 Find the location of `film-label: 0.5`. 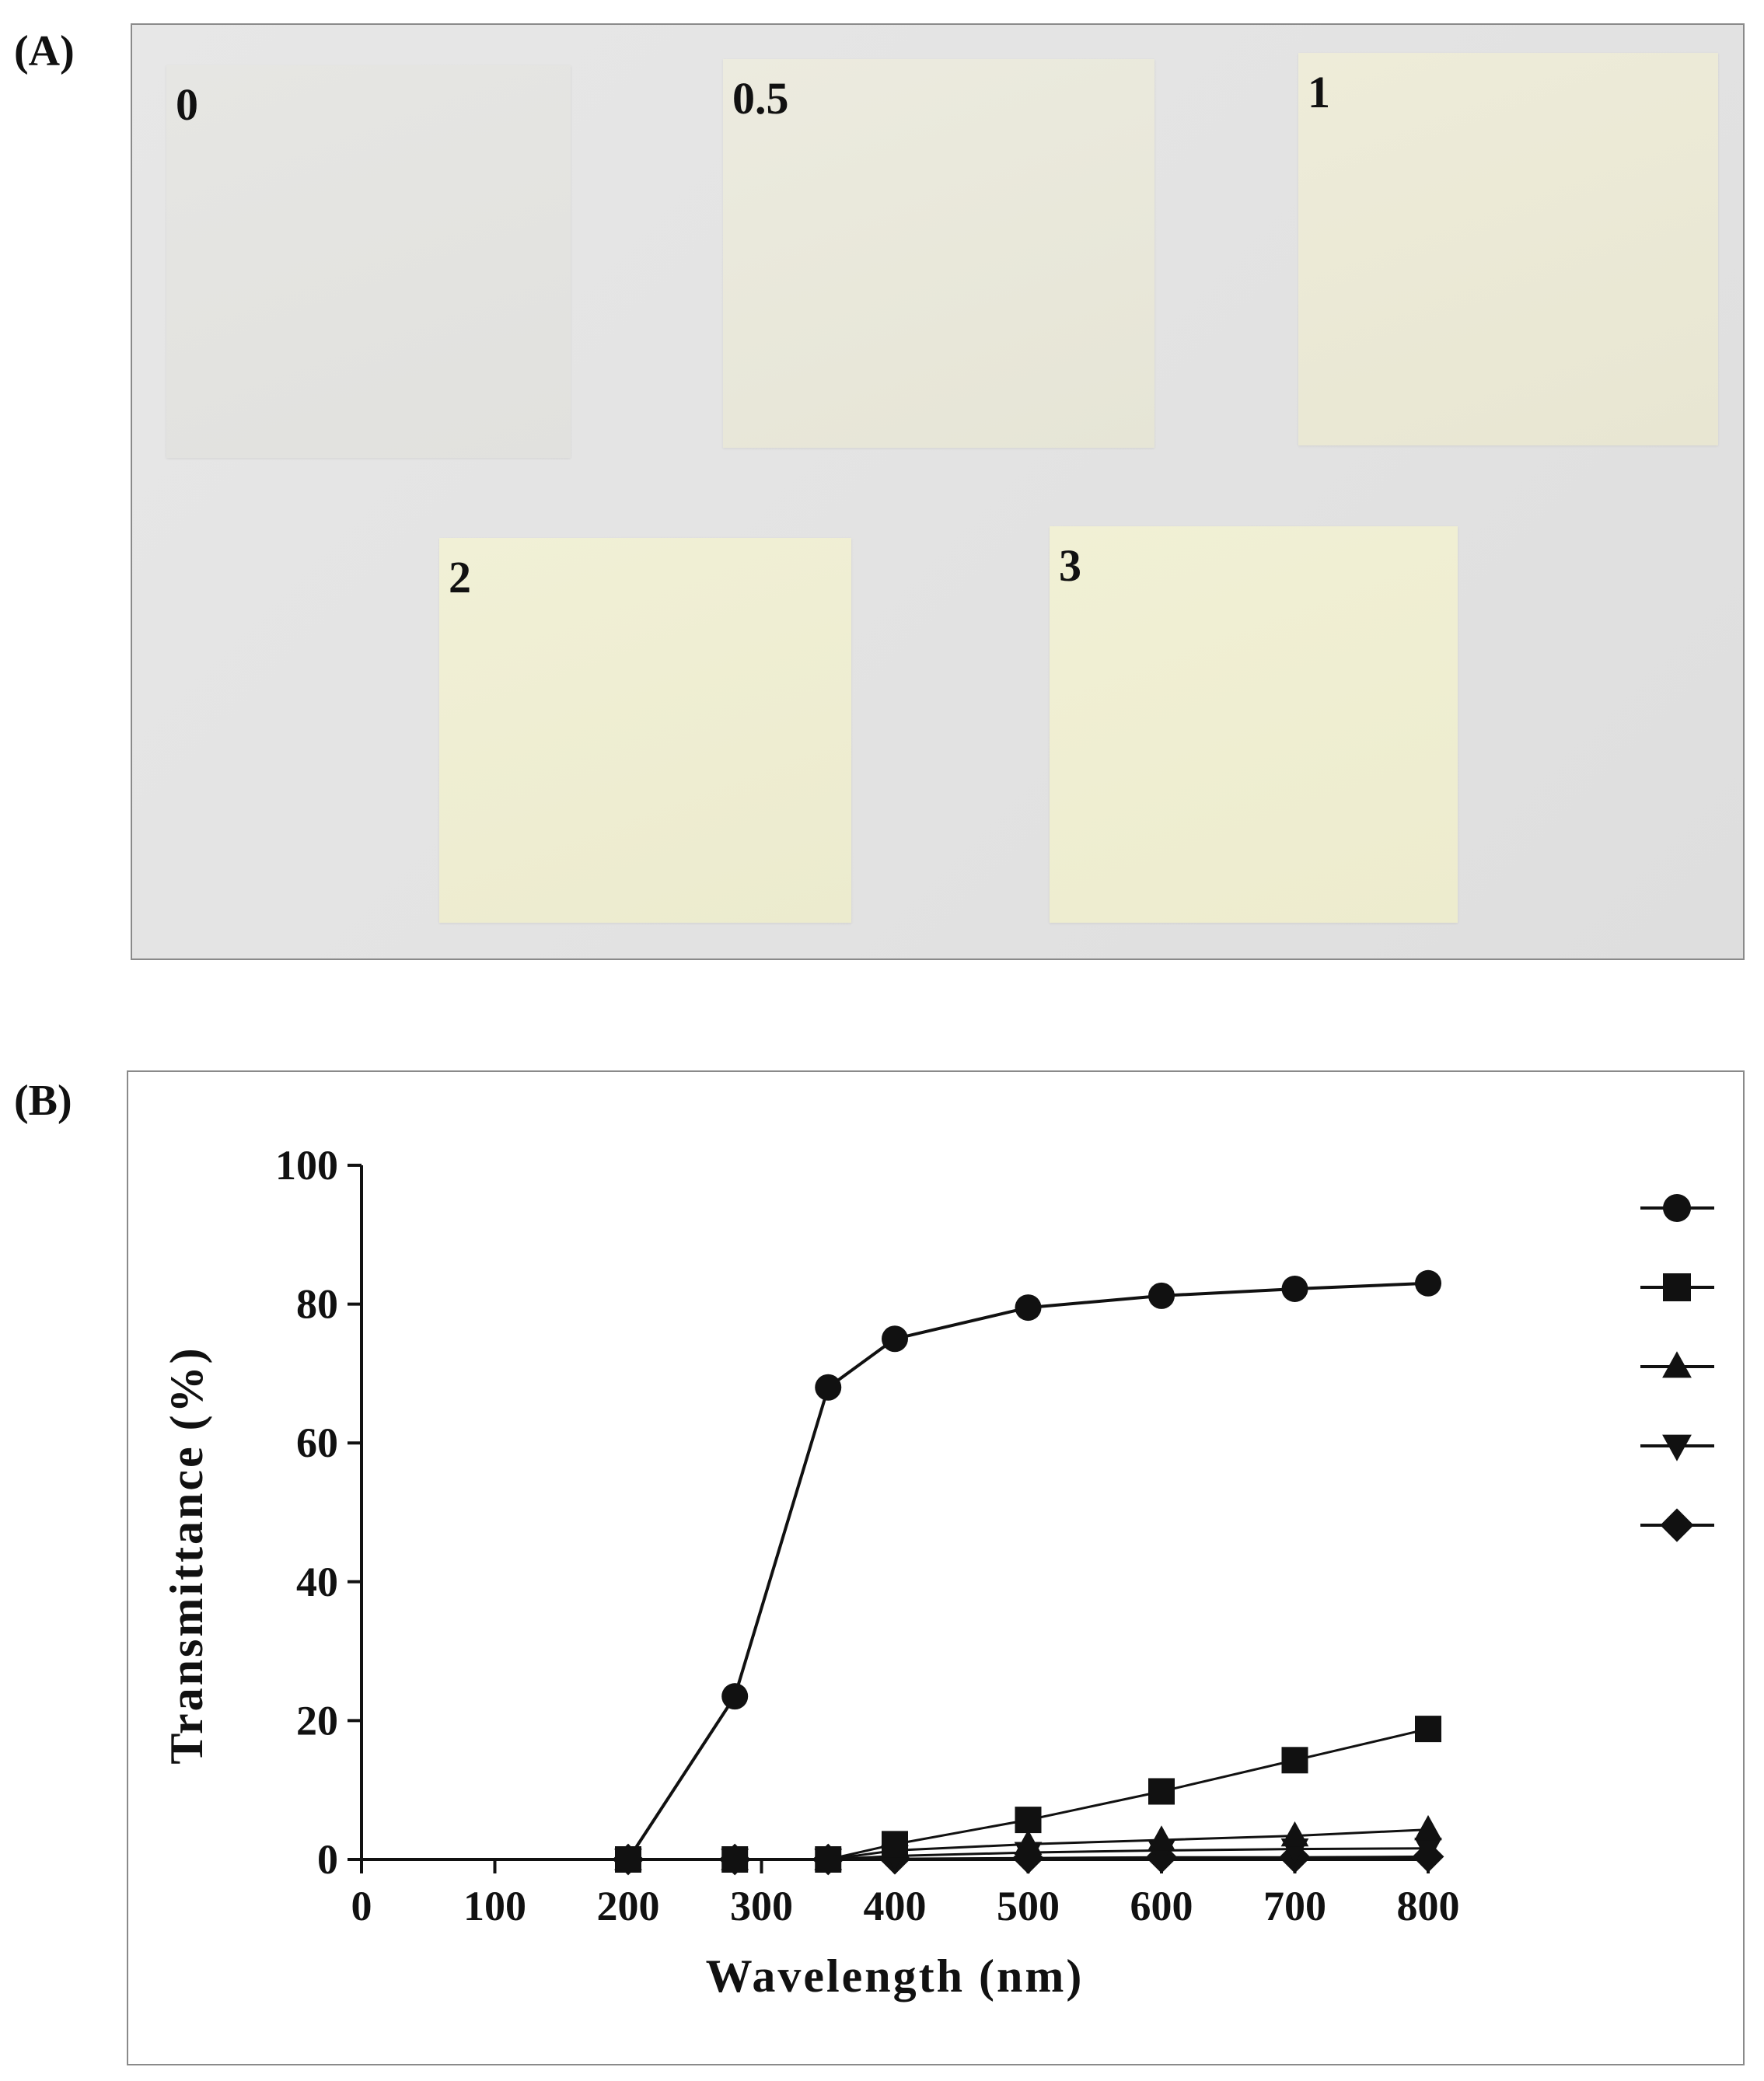

film-label: 0.5 is located at coordinates (760, 99).